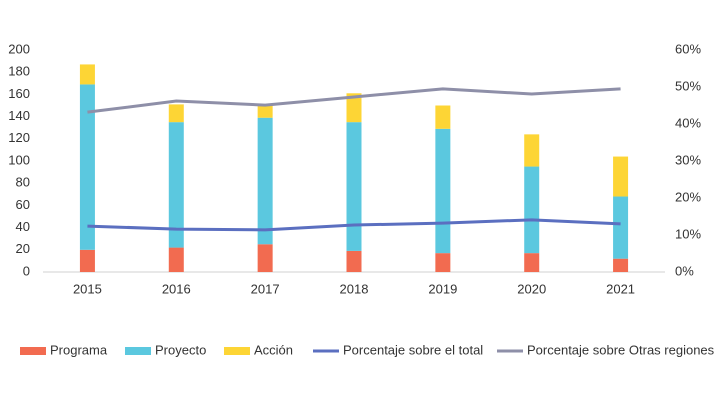 The image size is (720, 400). Describe the element at coordinates (688, 159) in the screenshot. I see `y2-tick-label: 30%` at that location.